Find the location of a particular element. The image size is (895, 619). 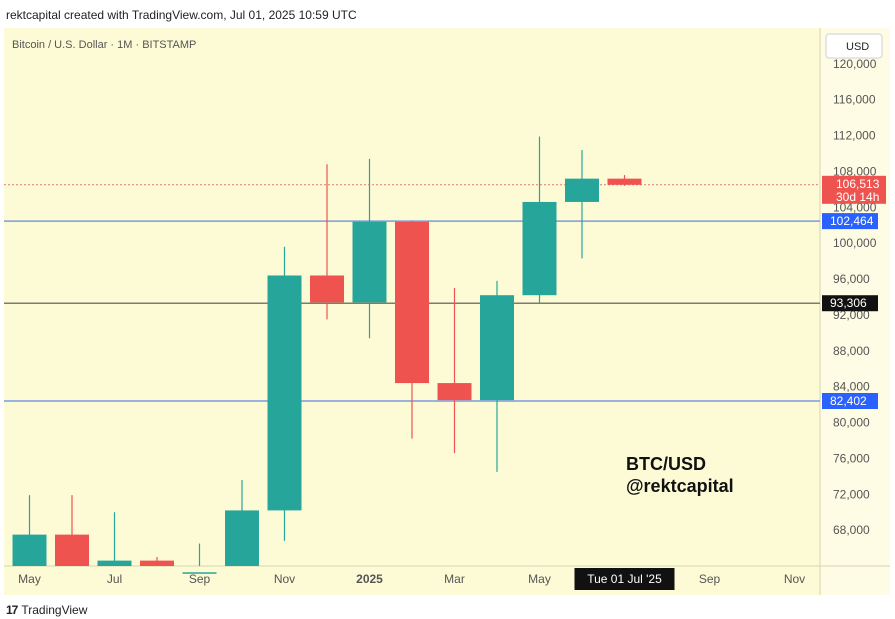

countdown-label: 30d 14h is located at coordinates (857, 197).